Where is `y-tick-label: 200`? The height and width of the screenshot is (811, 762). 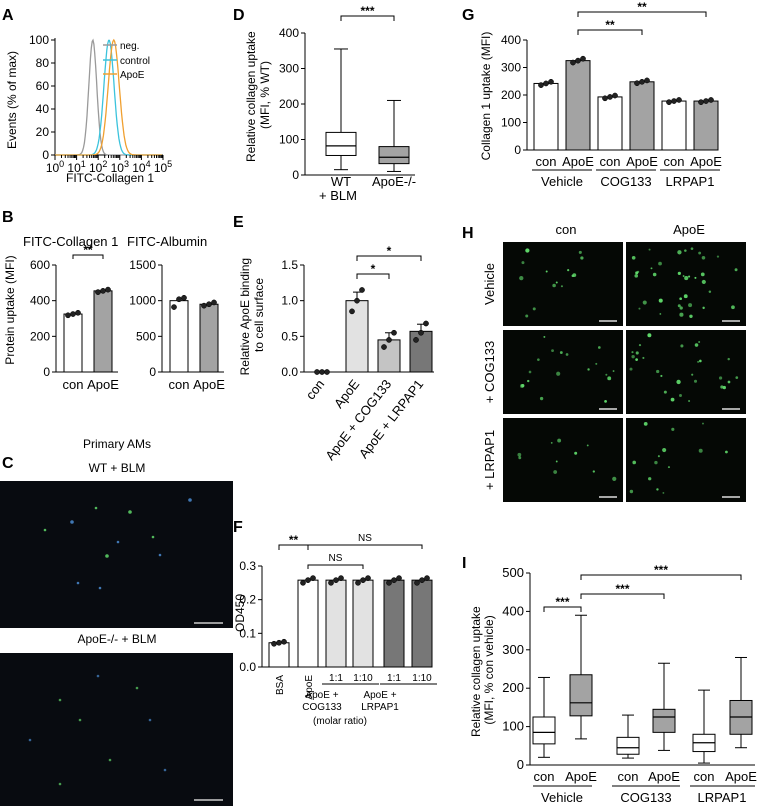
y-tick-label: 200 is located at coordinates (513, 687).